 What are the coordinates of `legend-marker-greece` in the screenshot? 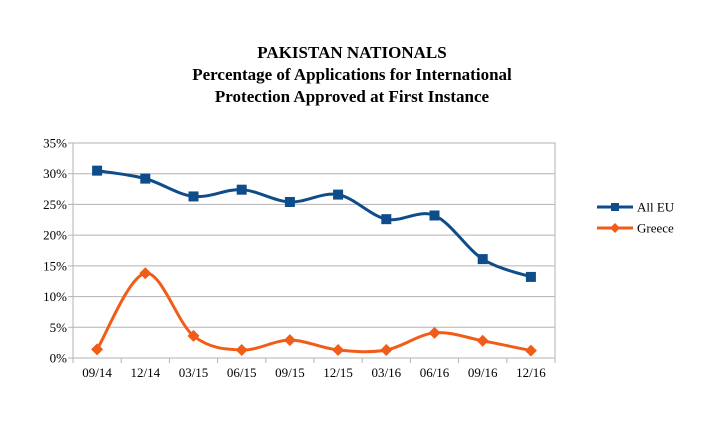 It's located at (615, 228).